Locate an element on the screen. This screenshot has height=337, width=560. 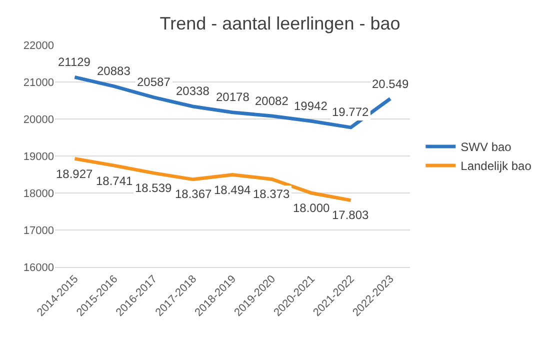
data-label: 20.549 is located at coordinates (391, 84).